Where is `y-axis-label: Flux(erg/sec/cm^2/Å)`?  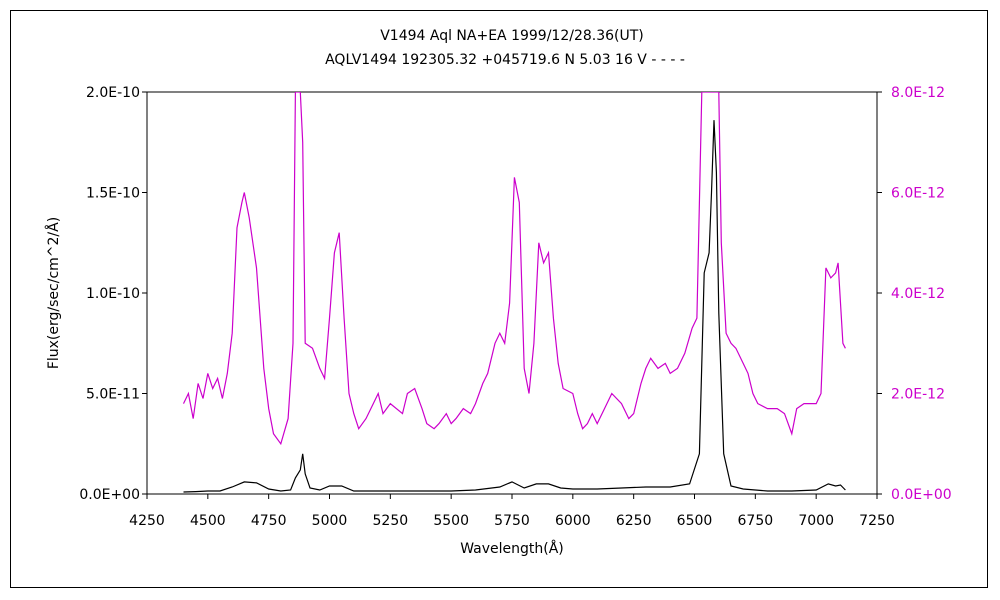 y-axis-label: Flux(erg/sec/cm^2/Å) is located at coordinates (53, 293).